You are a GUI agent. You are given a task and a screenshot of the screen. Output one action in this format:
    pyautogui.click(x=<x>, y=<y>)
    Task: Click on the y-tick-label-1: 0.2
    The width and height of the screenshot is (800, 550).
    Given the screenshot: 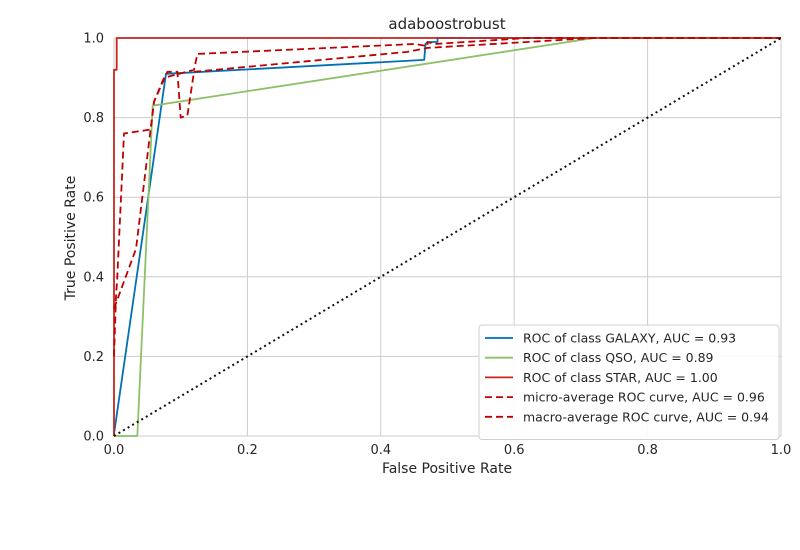 What is the action you would take?
    pyautogui.click(x=93, y=357)
    